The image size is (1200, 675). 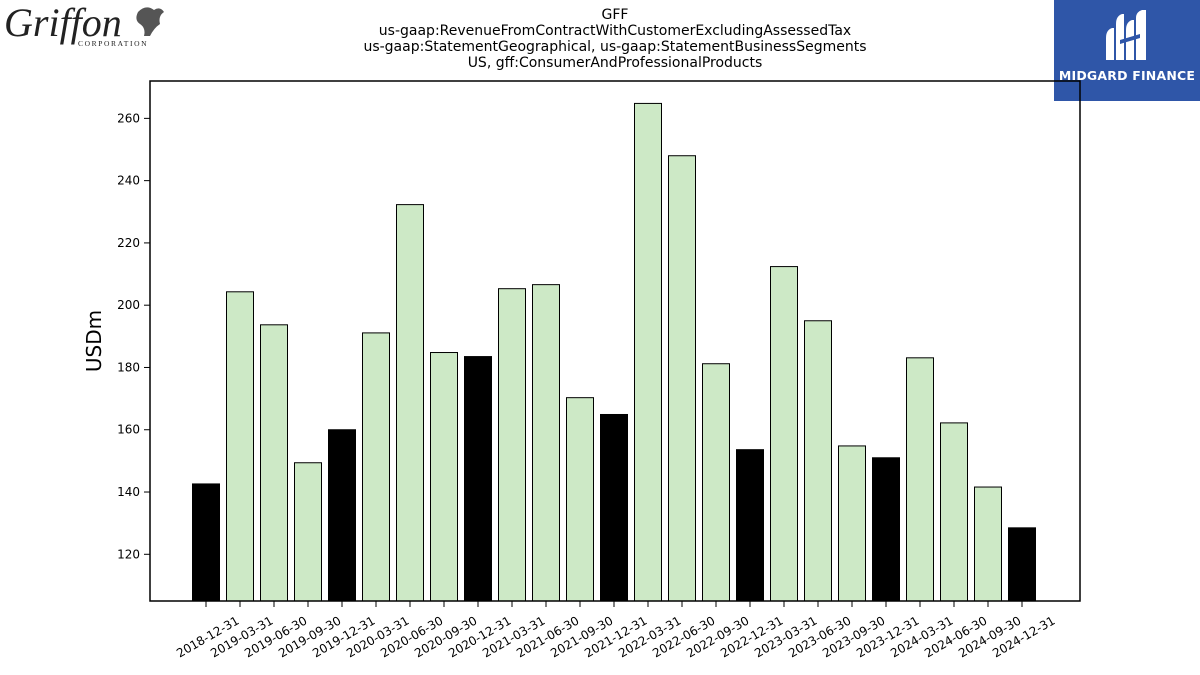 I want to click on griffon-logo-tagline: CORPORATION, so click(x=113, y=43).